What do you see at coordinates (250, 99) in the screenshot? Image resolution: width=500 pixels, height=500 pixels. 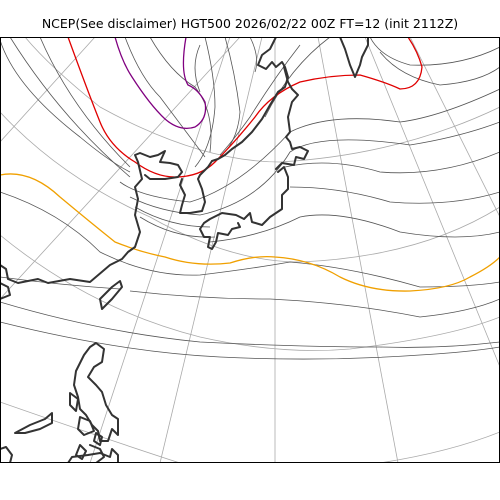 I see `coastline-far-east` at bounding box center [250, 99].